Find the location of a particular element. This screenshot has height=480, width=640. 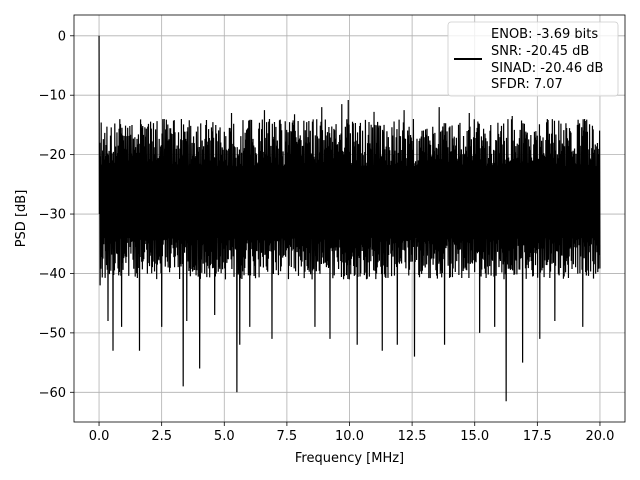

legend-entry-snr: SNR: -20.45 dB is located at coordinates (540, 51).